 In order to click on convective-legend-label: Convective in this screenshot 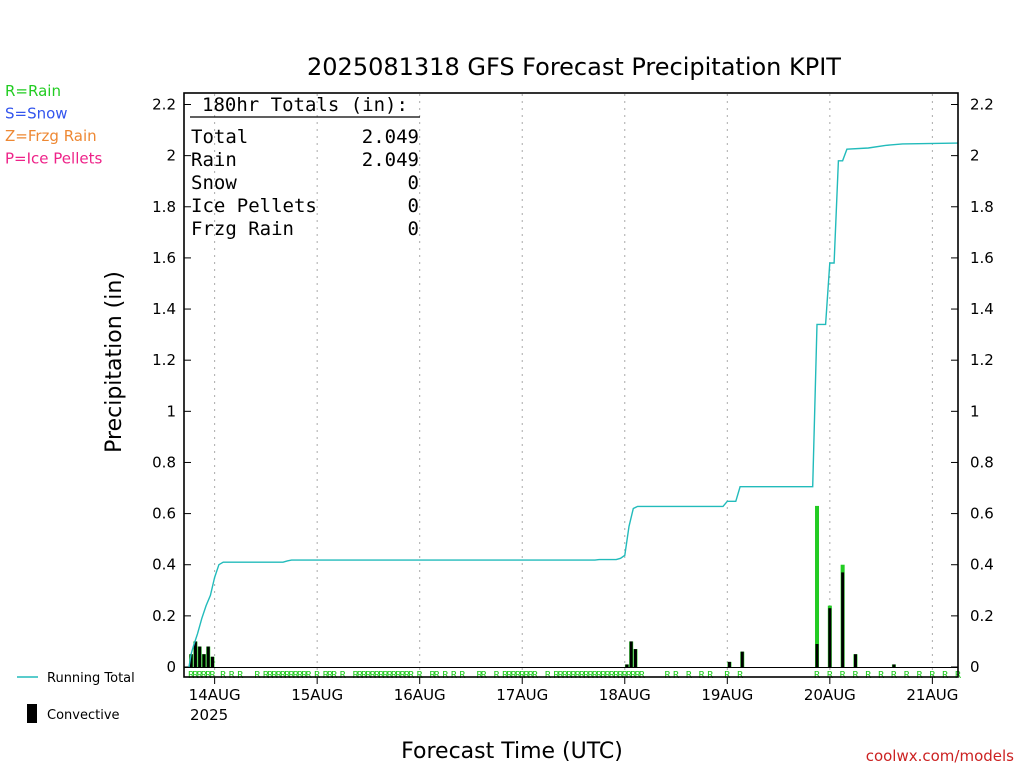, I will do `click(83, 715)`.